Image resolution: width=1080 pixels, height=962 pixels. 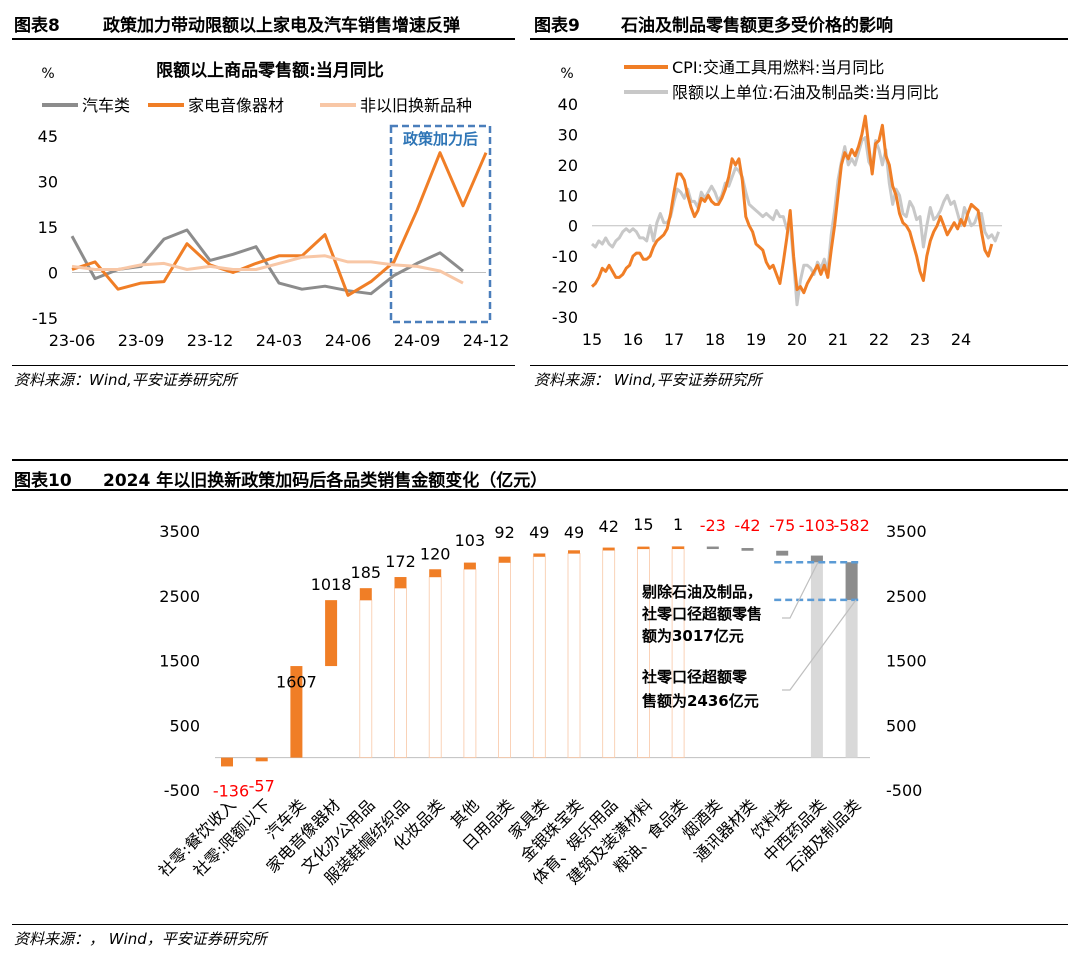 What do you see at coordinates (43, 481) in the screenshot?
I see `fig10-number: 图表10` at bounding box center [43, 481].